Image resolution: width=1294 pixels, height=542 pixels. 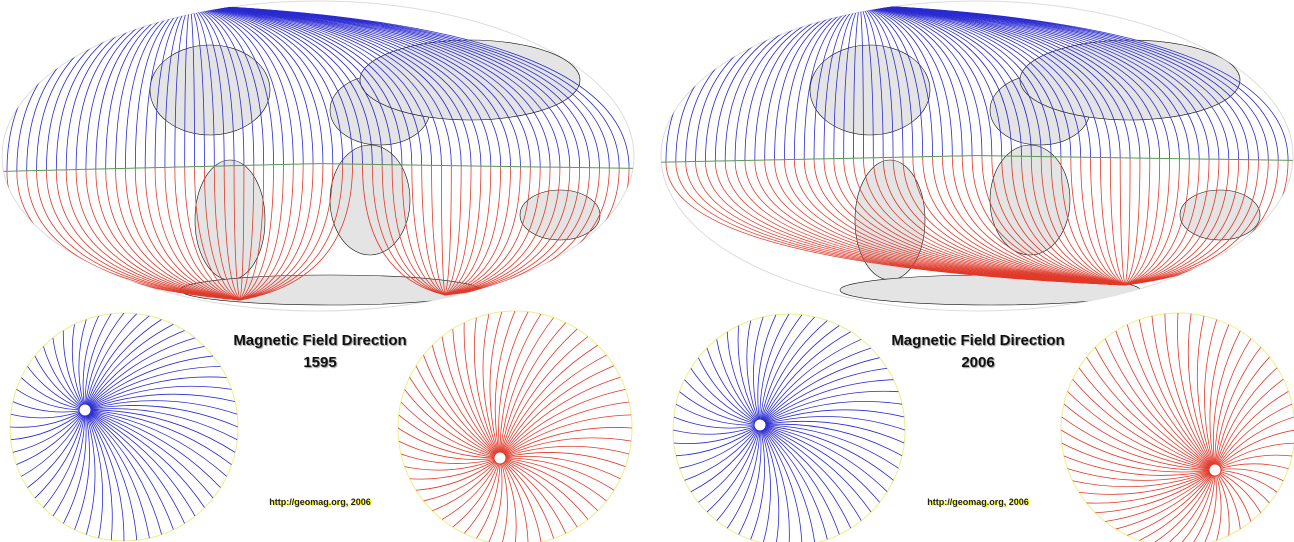 I want to click on south-polar-view, so click(x=1177, y=427).